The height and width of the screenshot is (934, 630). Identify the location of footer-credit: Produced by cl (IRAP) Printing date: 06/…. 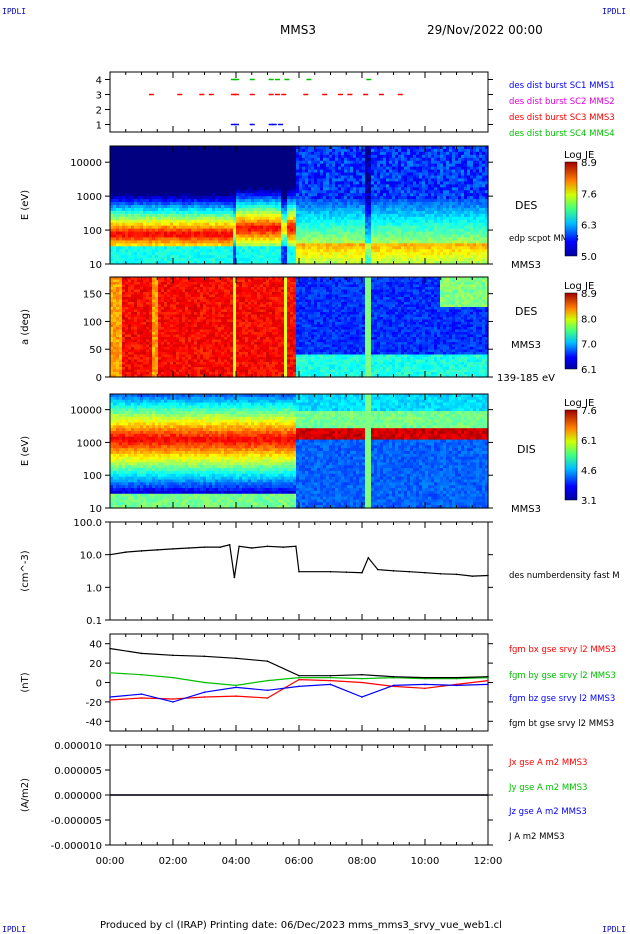
(301, 925).